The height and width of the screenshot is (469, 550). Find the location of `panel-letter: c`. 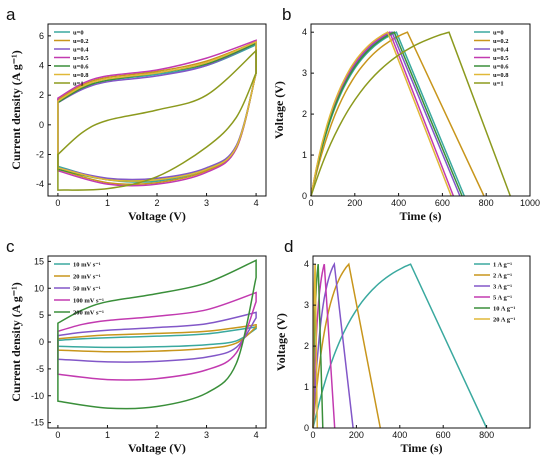

panel-letter: c is located at coordinates (10, 246).